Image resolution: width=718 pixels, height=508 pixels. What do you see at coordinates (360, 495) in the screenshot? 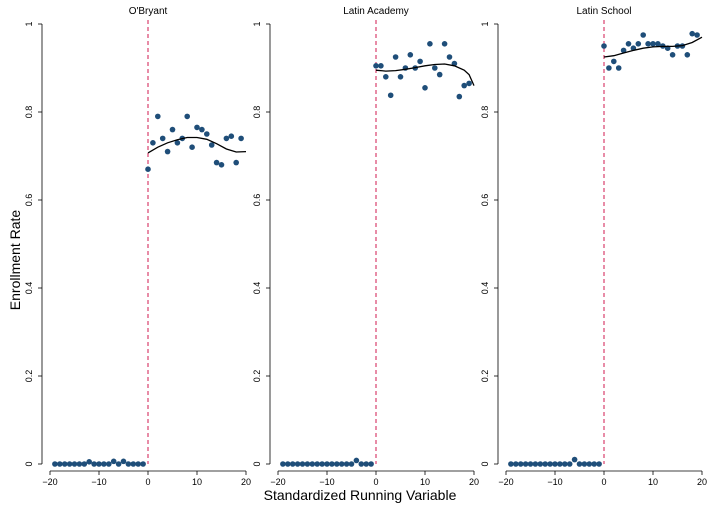
I see `x-axis-title: Standardized Running Variable` at bounding box center [360, 495].